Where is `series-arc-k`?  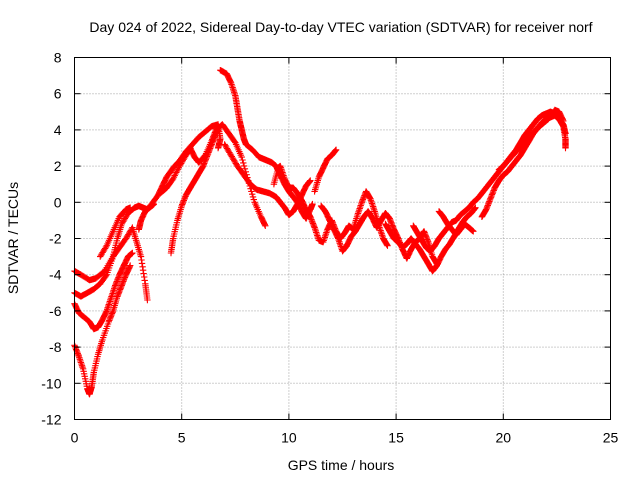 series-arc-k is located at coordinates (330, 205).